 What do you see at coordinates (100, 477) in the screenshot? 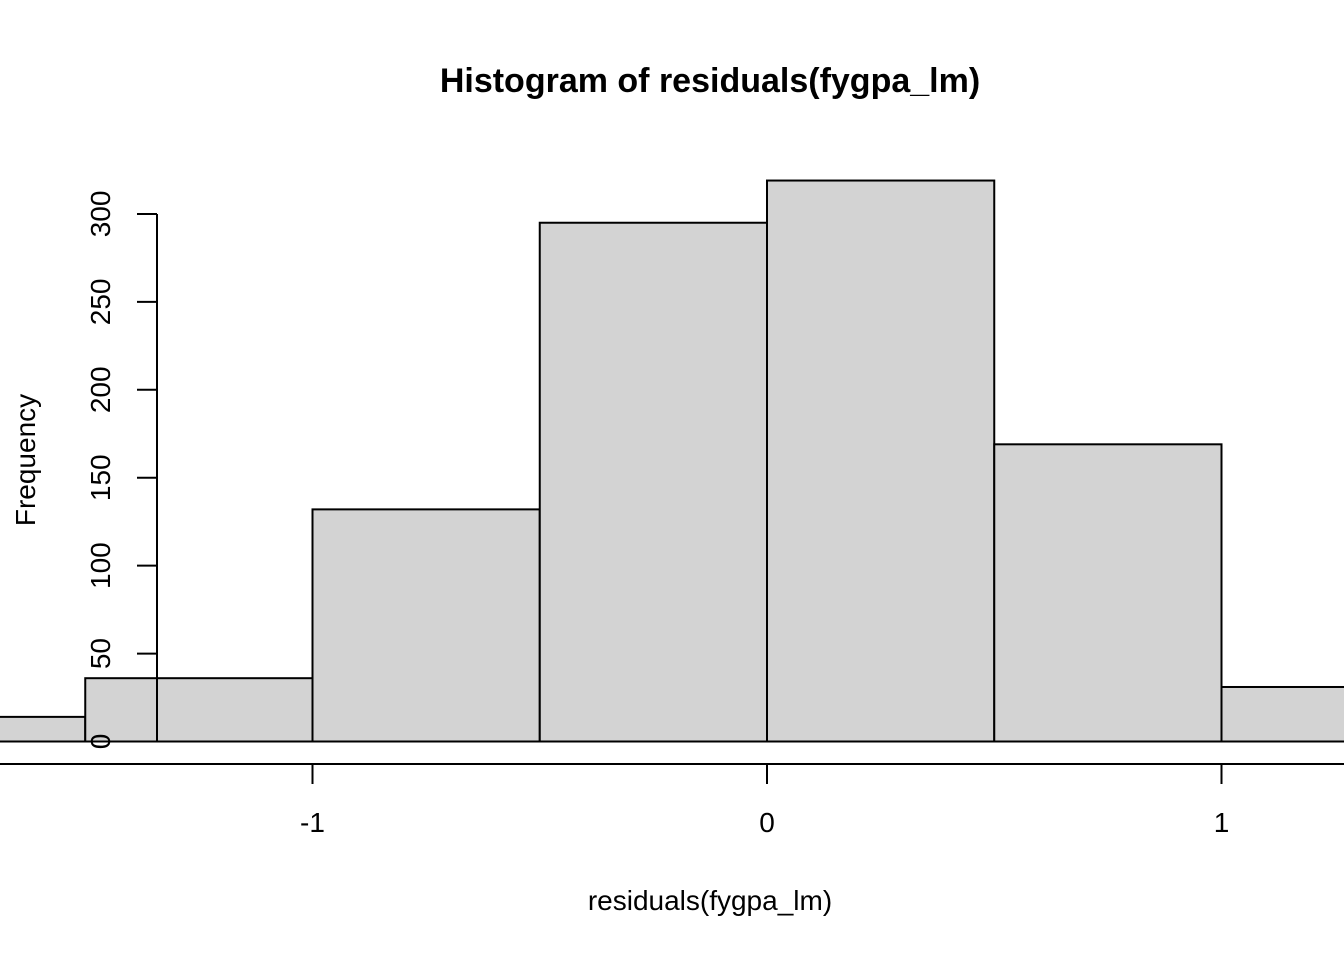
I see `y-tick-label-3: 150` at bounding box center [100, 477].